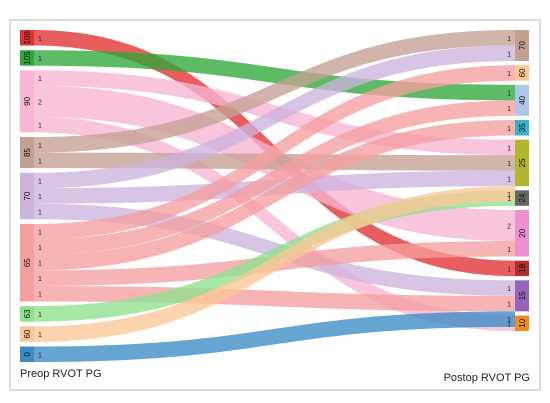 This screenshot has height=403, width=550. What do you see at coordinates (509, 54) in the screenshot?
I see `flow-value-right-70-70: 1` at bounding box center [509, 54].